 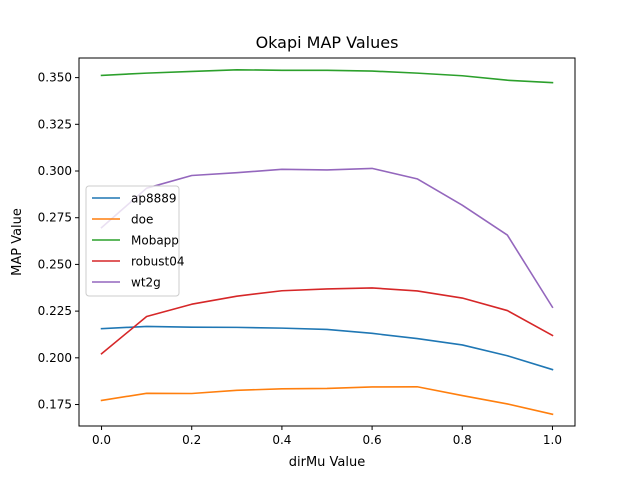 I want to click on y-tick-label: 0.200, so click(x=55, y=358).